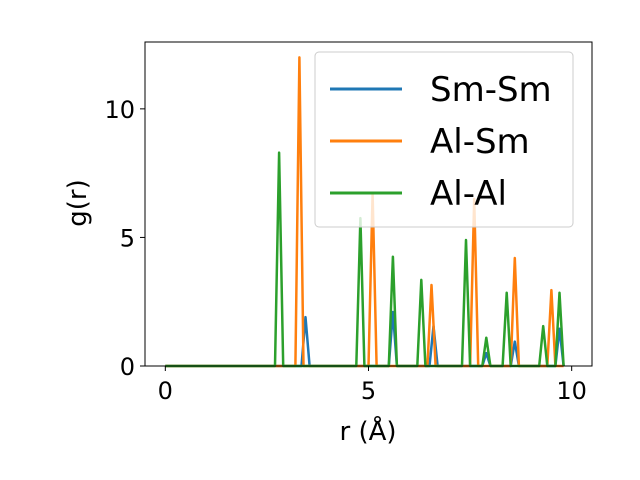  Describe the element at coordinates (571, 391) in the screenshot. I see `x-tick-label: 10` at that location.